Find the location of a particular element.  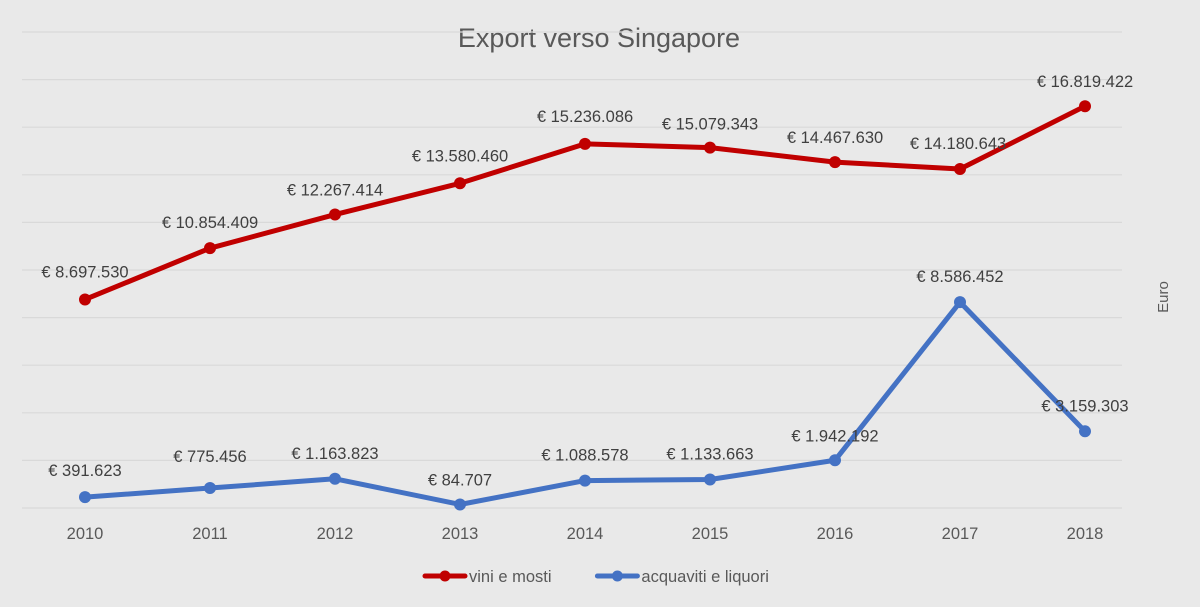

data-label: € 8.697.530 is located at coordinates (84, 272).